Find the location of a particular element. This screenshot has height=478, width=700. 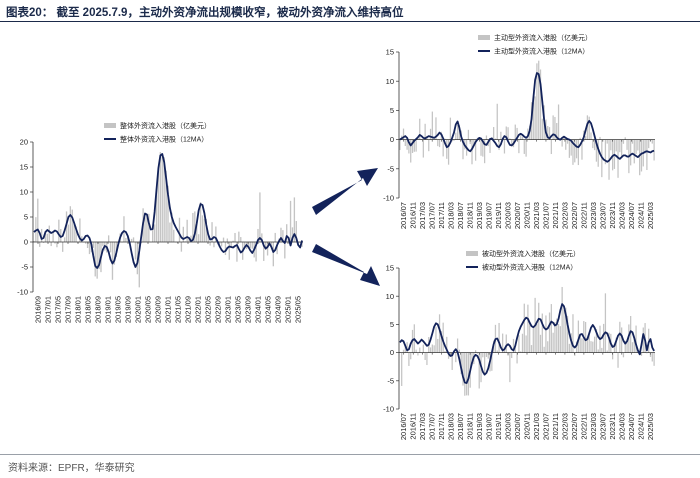

ma12-line is located at coordinates (527, 343).